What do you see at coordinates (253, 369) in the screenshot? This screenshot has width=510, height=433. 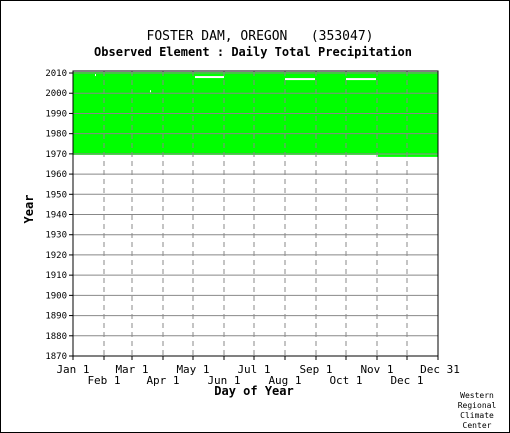 I see `x-tick-label: Jul 1` at bounding box center [253, 369].